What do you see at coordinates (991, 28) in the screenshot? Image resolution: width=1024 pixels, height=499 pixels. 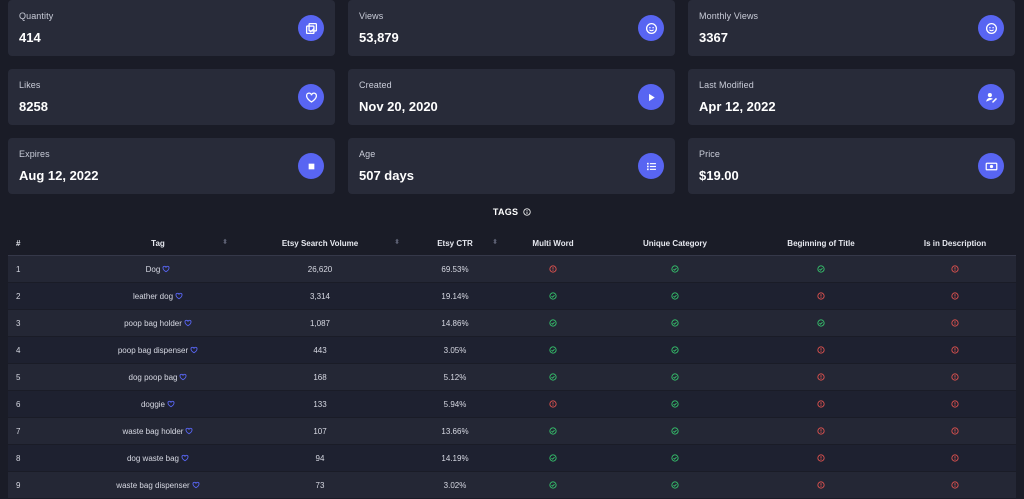 I see `smile-icon` at bounding box center [991, 28].